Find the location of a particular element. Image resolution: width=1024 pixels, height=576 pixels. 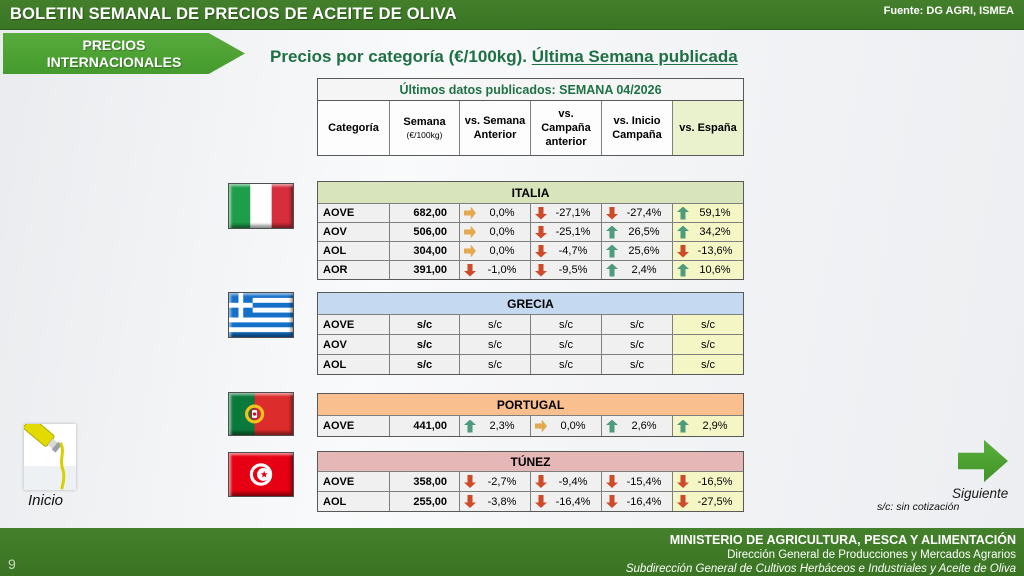

vs-spain-value: 2,9% is located at coordinates (715, 426).